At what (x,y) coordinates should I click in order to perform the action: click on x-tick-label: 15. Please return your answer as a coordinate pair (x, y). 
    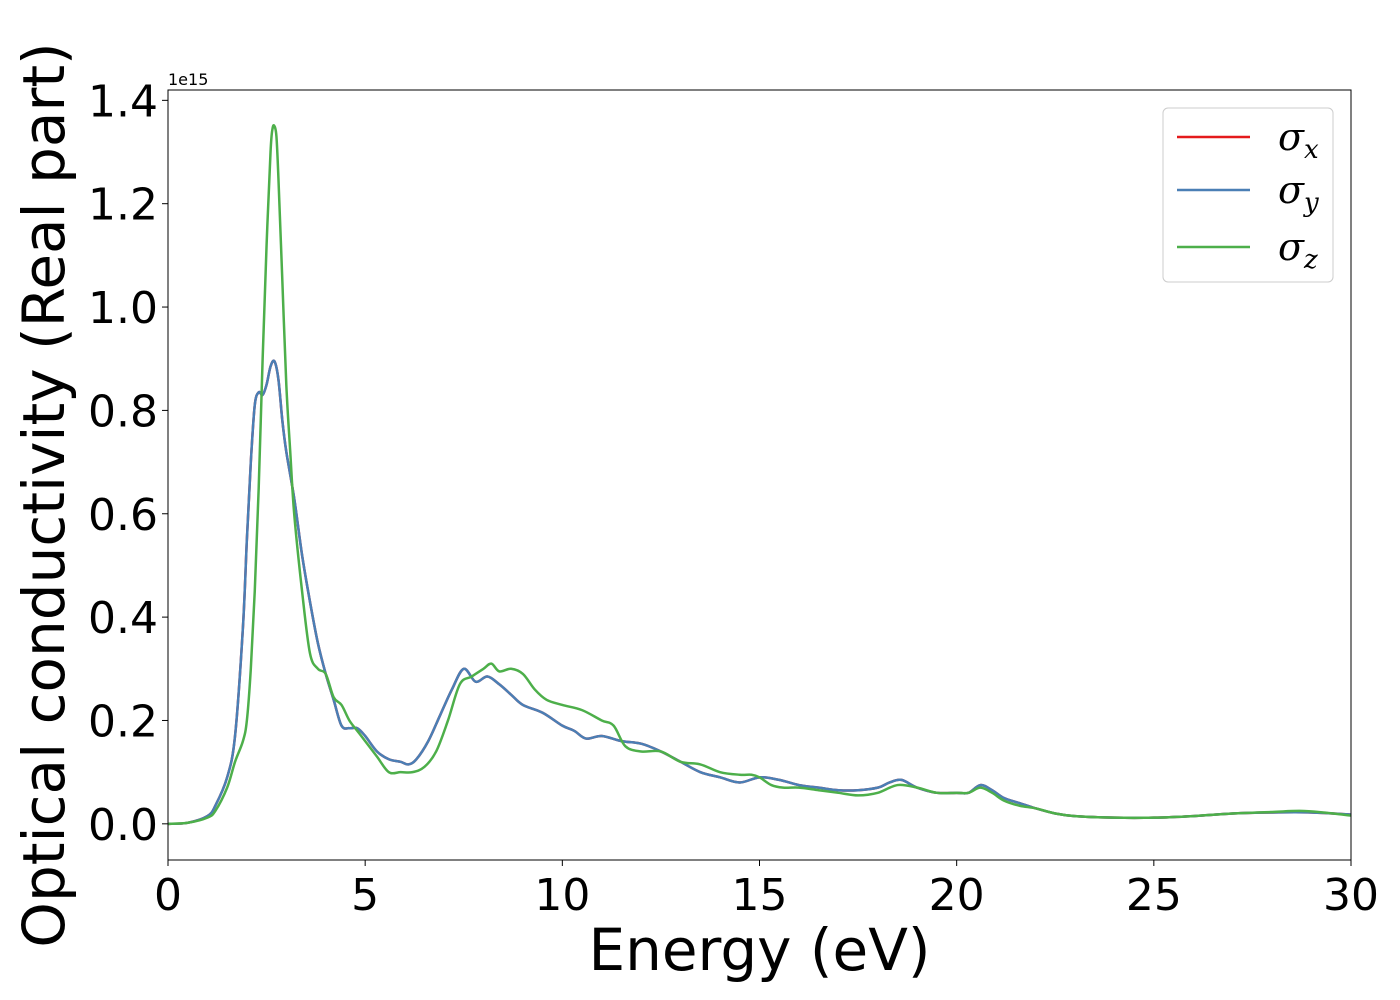
    Looking at the image, I should click on (760, 895).